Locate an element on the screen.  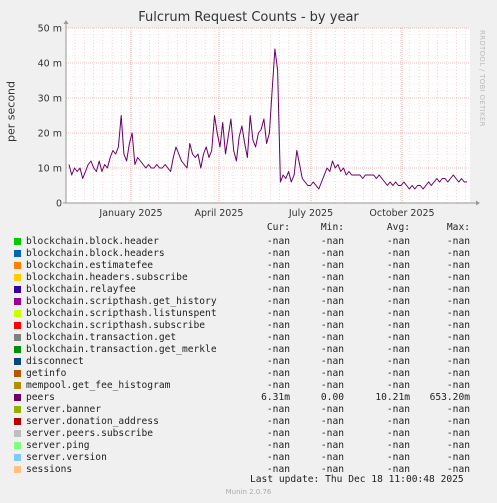
legend-series-name: sessions is located at coordinates (49, 469).